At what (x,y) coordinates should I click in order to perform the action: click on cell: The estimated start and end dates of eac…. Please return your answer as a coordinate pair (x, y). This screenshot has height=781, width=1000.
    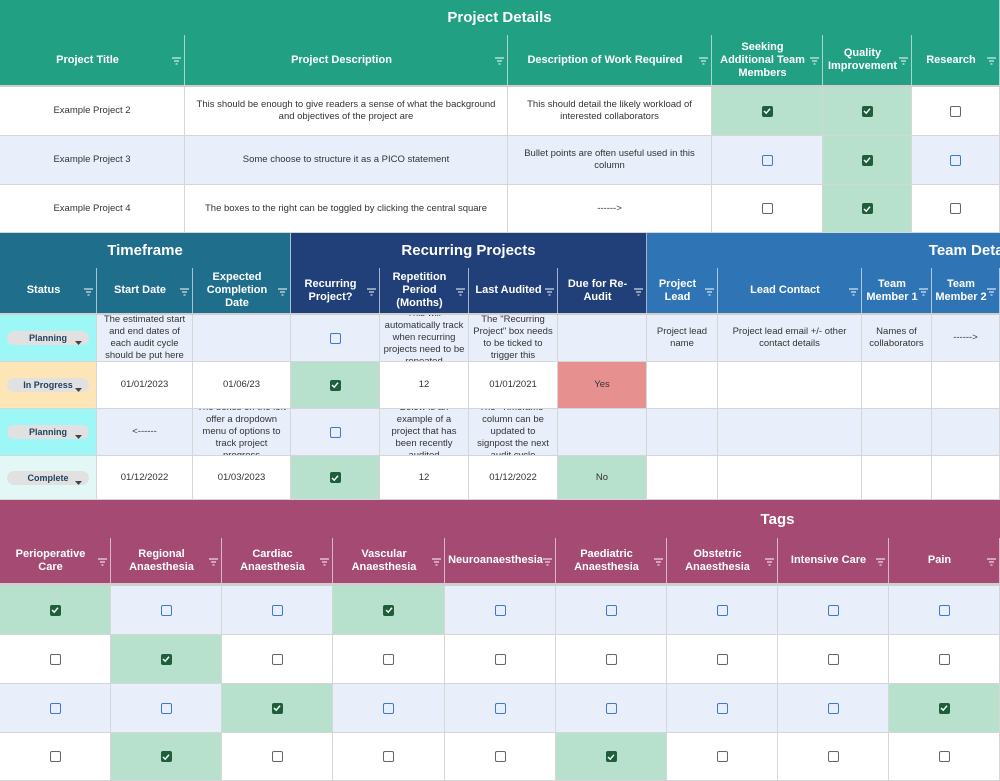
    Looking at the image, I should click on (145, 338).